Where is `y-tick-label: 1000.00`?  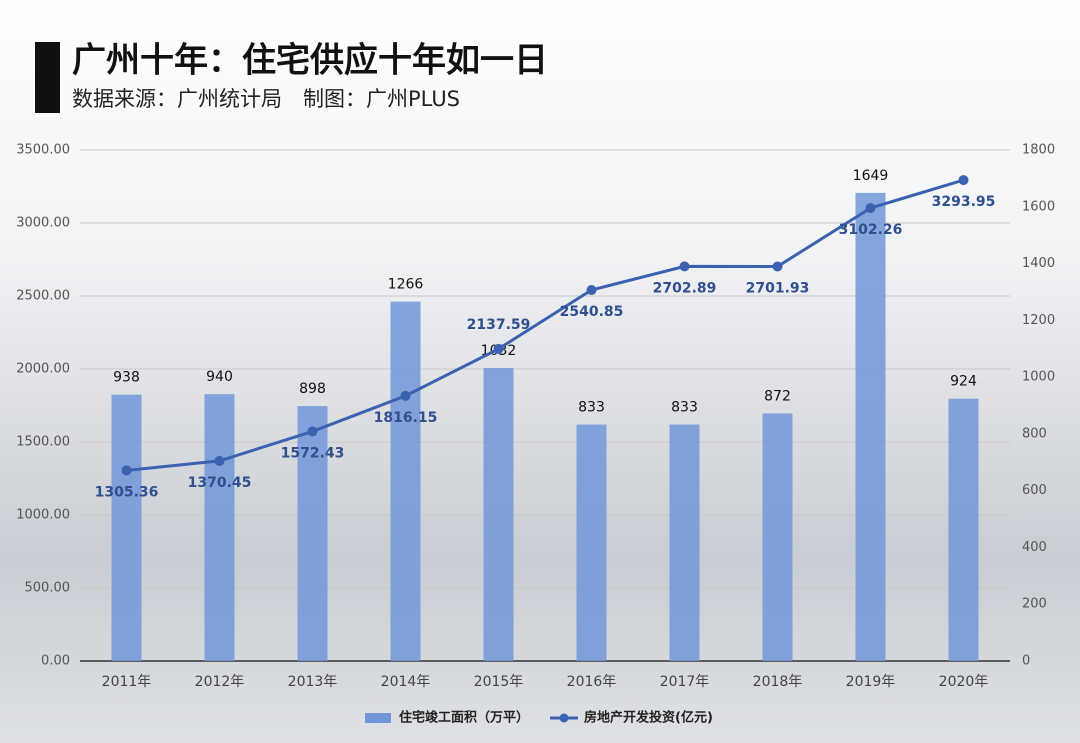
y-tick-label: 1000.00 is located at coordinates (43, 515).